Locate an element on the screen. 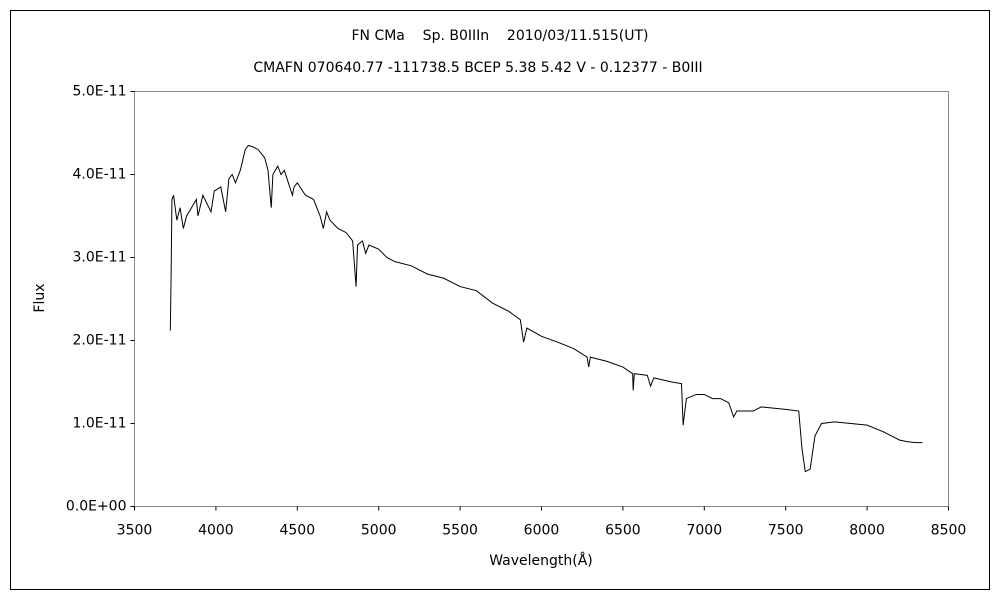 This screenshot has width=1000, height=600. x-tick-label: 4000 is located at coordinates (216, 531).